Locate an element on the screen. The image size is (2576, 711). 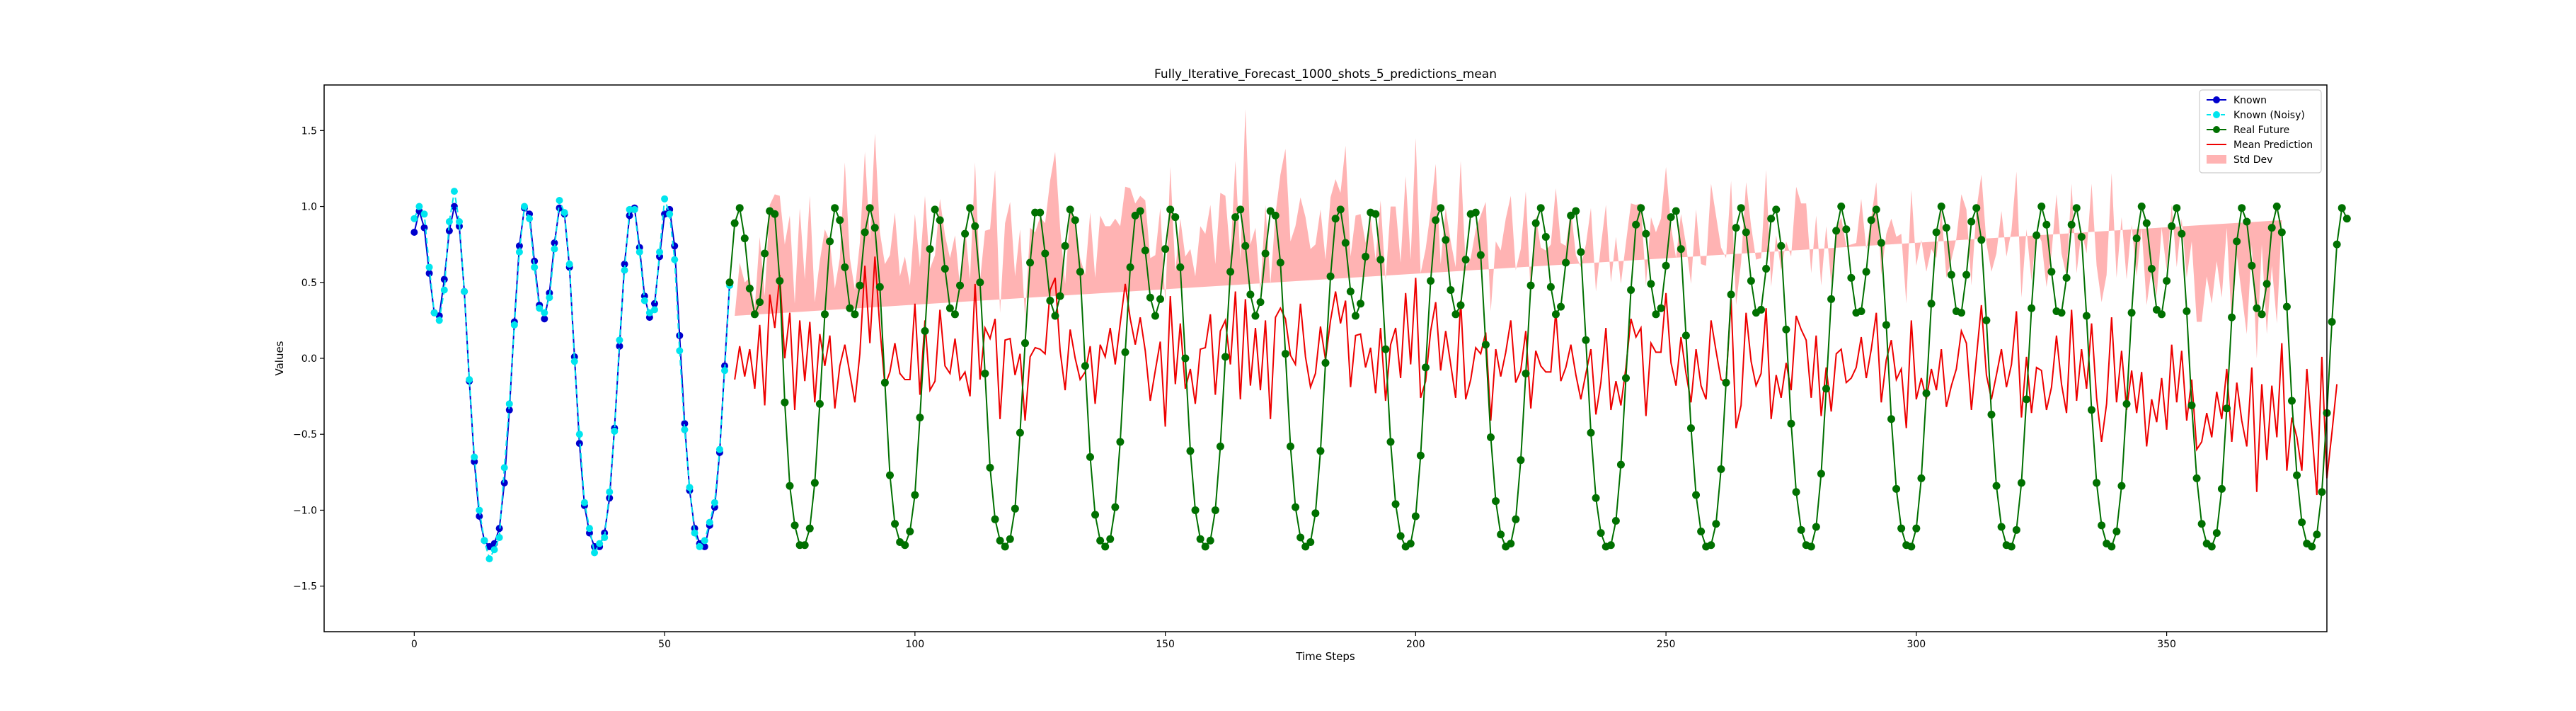
legend-label: Real Future is located at coordinates (2261, 130).